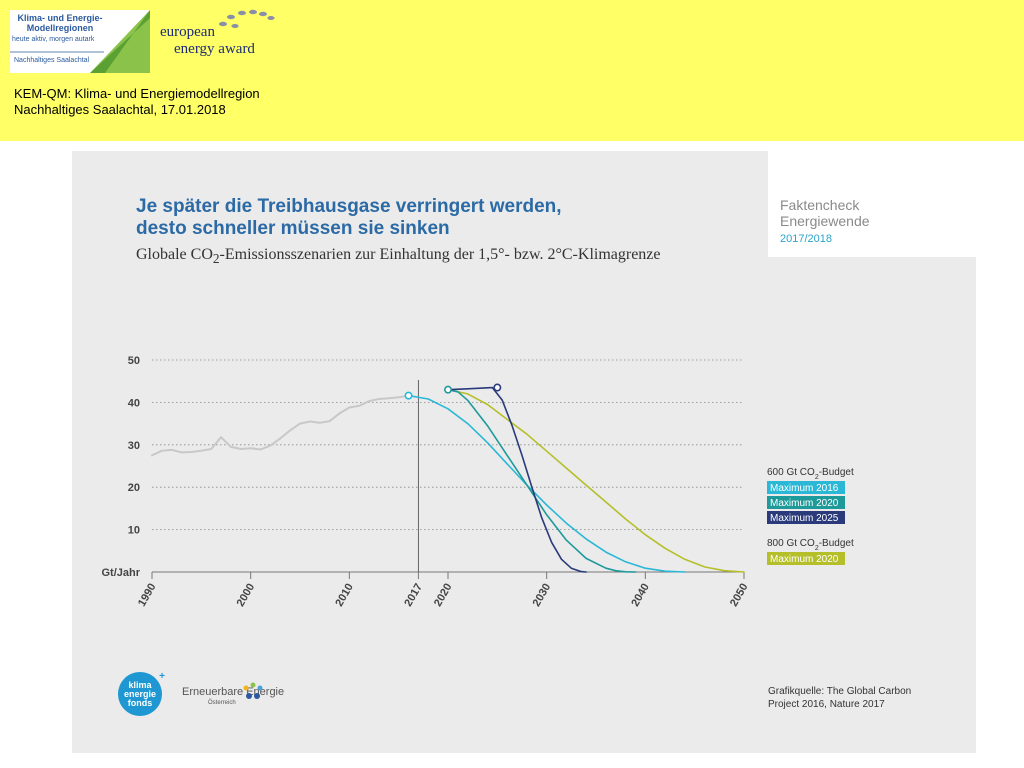  What do you see at coordinates (120, 109) in the screenshot?
I see `header-title-line2: Nachhaltiges Saalachtal, 17.01.2018` at bounding box center [120, 109].